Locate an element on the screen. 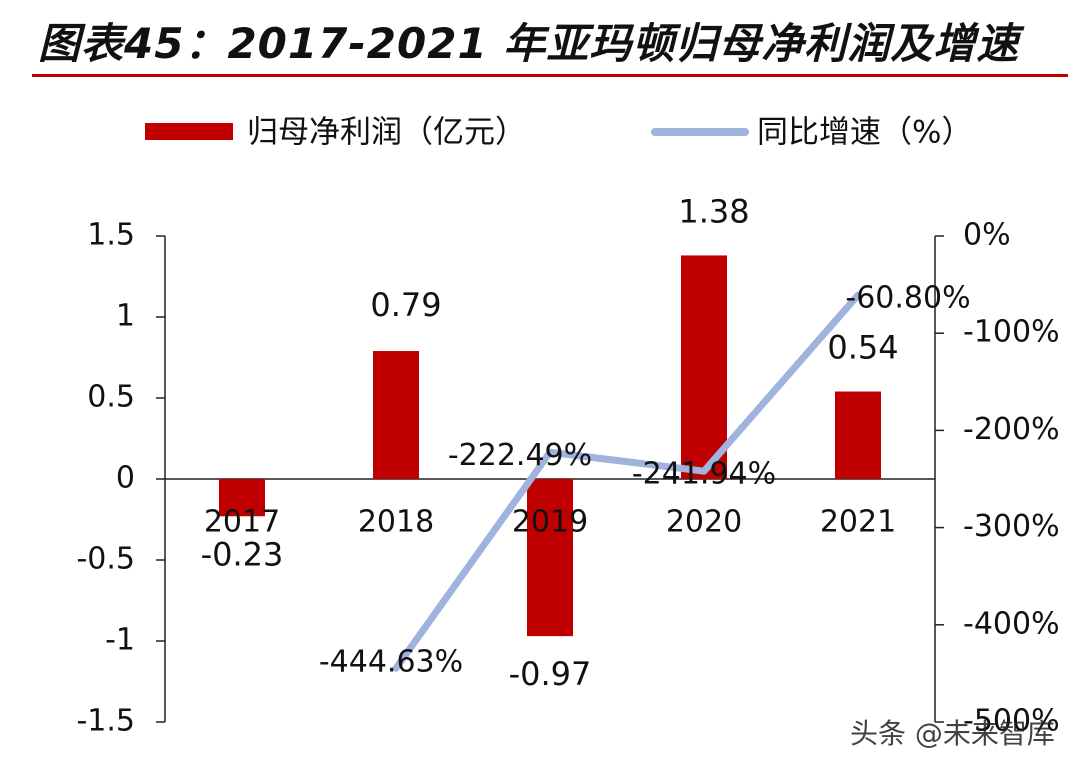 The width and height of the screenshot is (1080, 774). right-tick-label: -300% is located at coordinates (1011, 526).